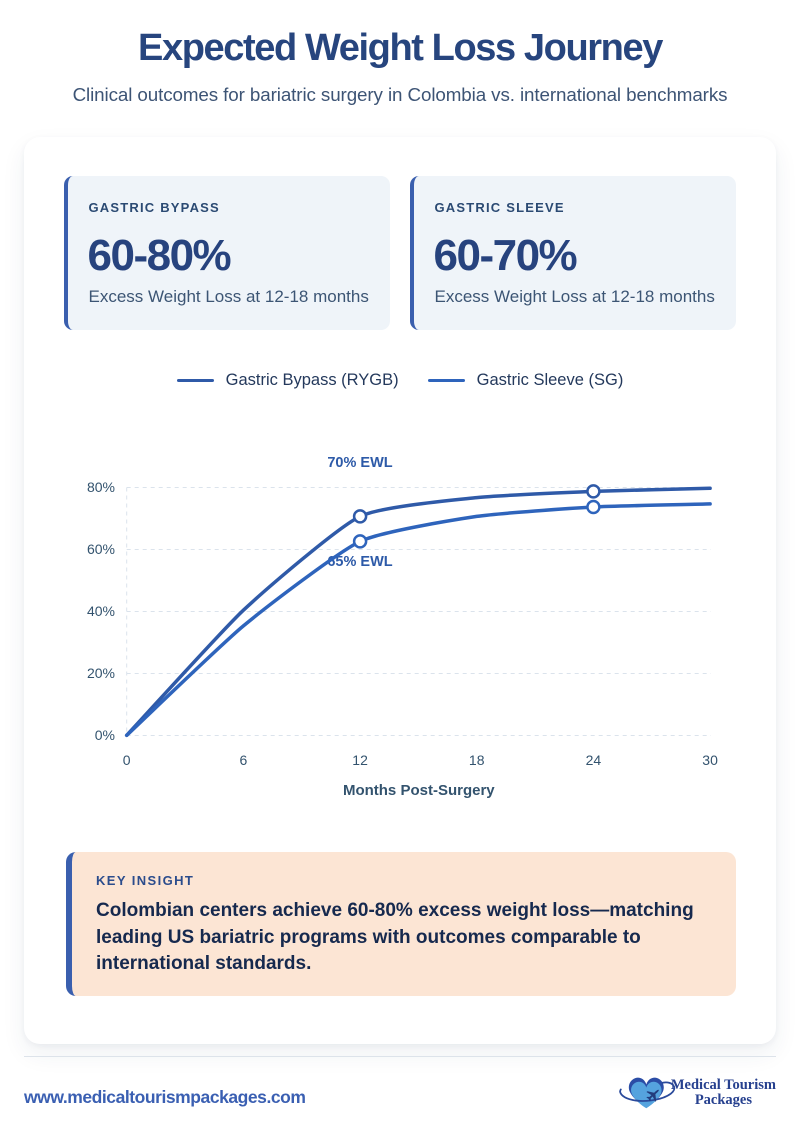 The image size is (800, 1138). Describe the element at coordinates (101, 611) in the screenshot. I see `svg-text: 40%` at that location.